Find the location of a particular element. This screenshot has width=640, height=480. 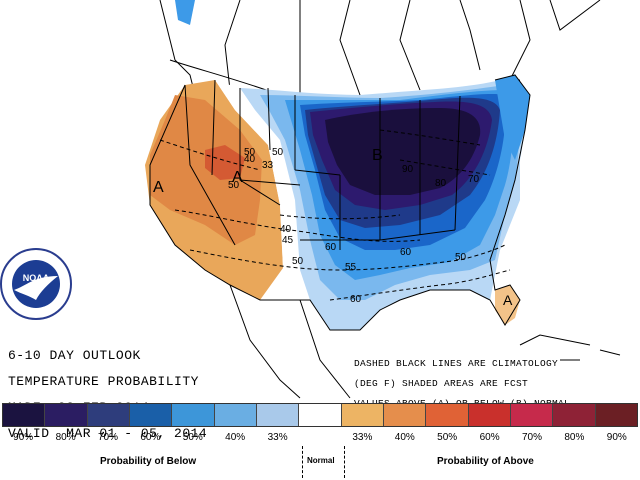

contour-label: 70 is located at coordinates (474, 179).